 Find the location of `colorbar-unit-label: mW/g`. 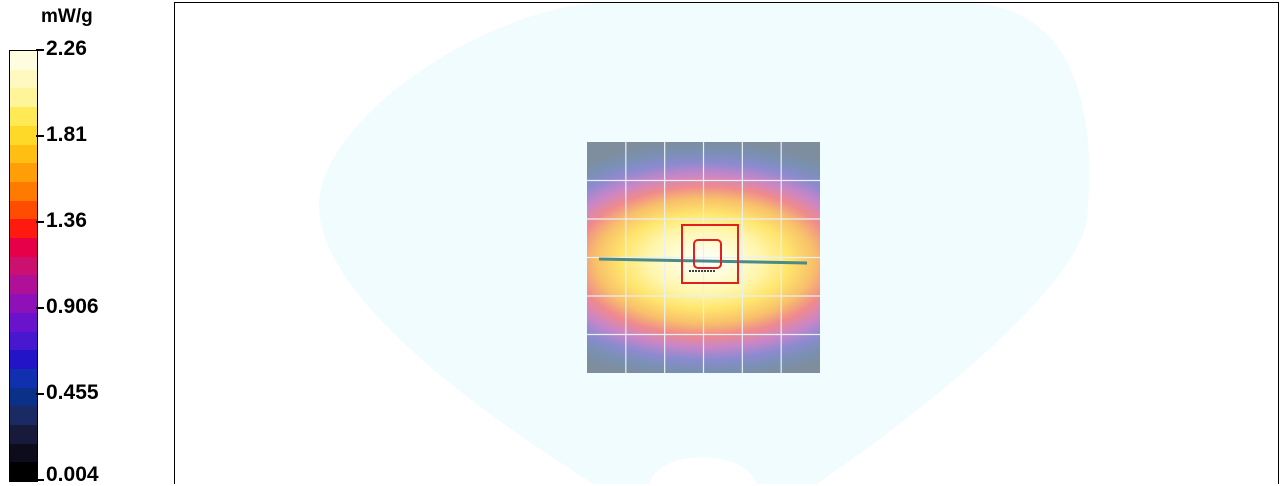

colorbar-unit-label: mW/g is located at coordinates (67, 16).